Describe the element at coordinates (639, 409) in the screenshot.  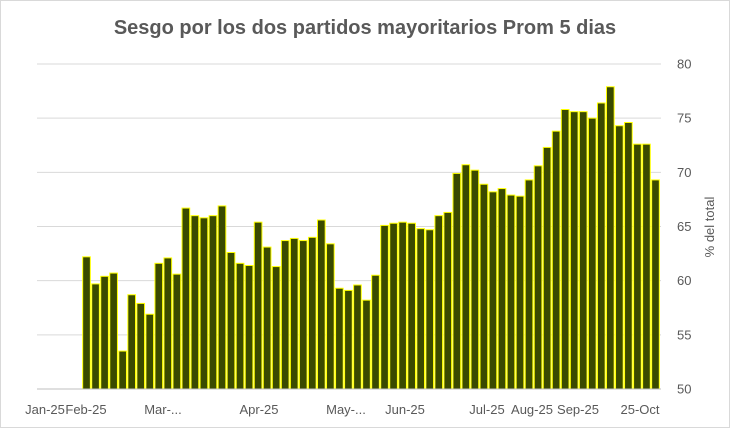
I see `x-tick-label: 25-Oct` at that location.